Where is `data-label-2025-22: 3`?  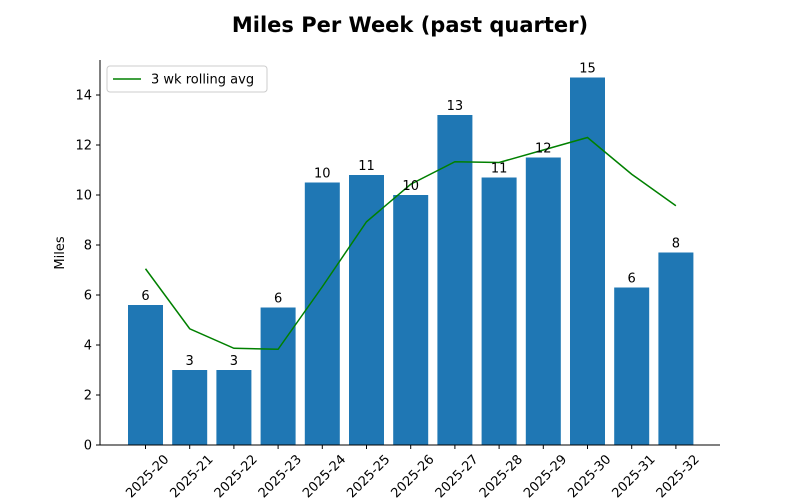
data-label-2025-22: 3 is located at coordinates (234, 361).